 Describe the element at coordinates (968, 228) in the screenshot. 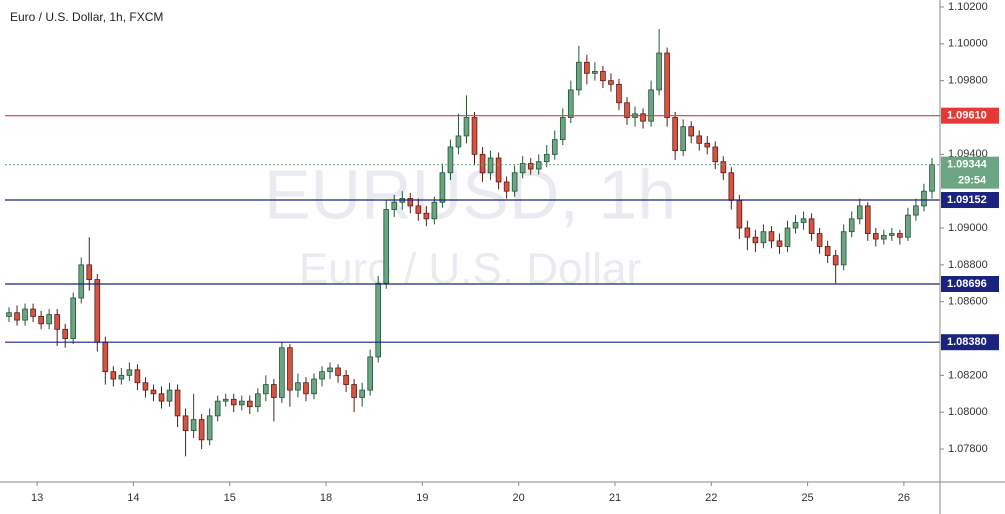

I see `y-tick-label: 1.09000` at that location.